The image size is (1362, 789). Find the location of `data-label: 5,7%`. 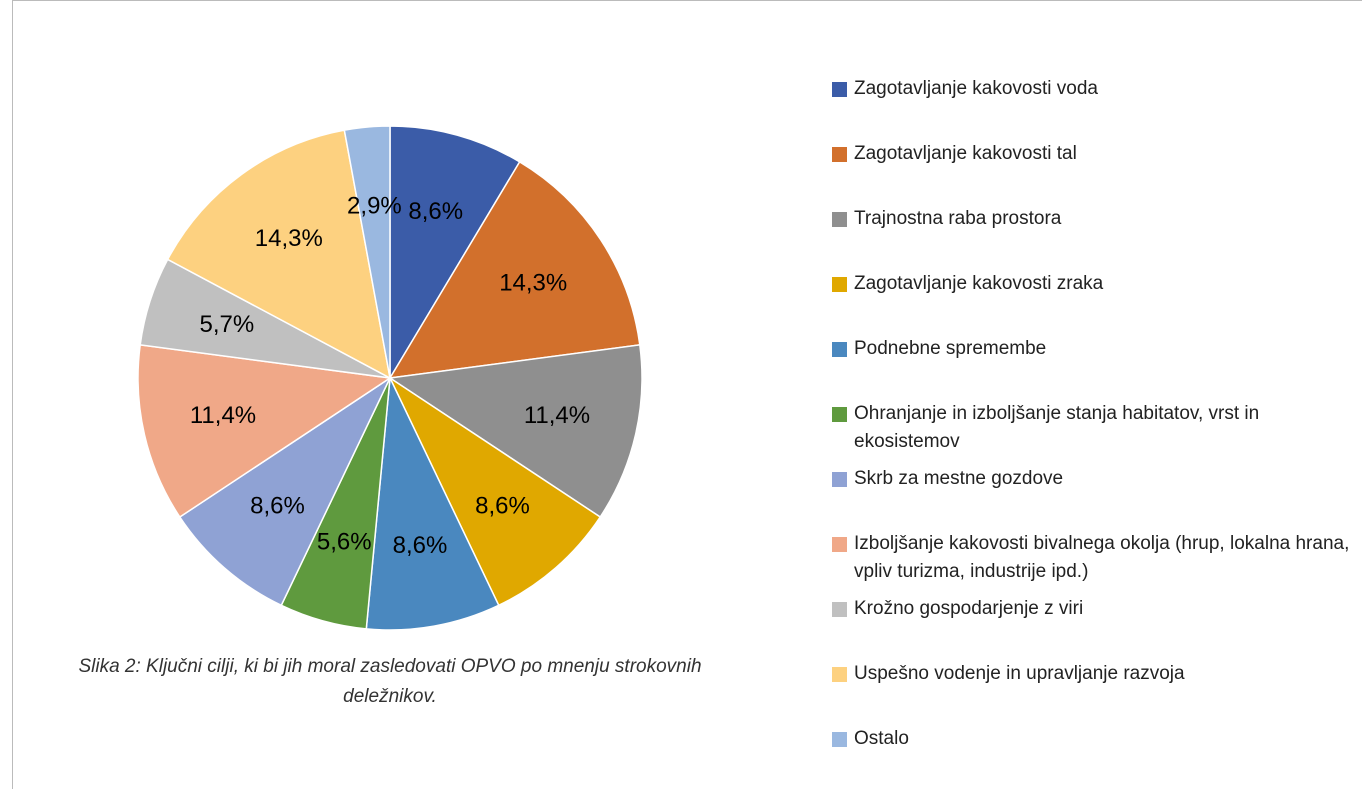

data-label: 5,7% is located at coordinates (227, 324).